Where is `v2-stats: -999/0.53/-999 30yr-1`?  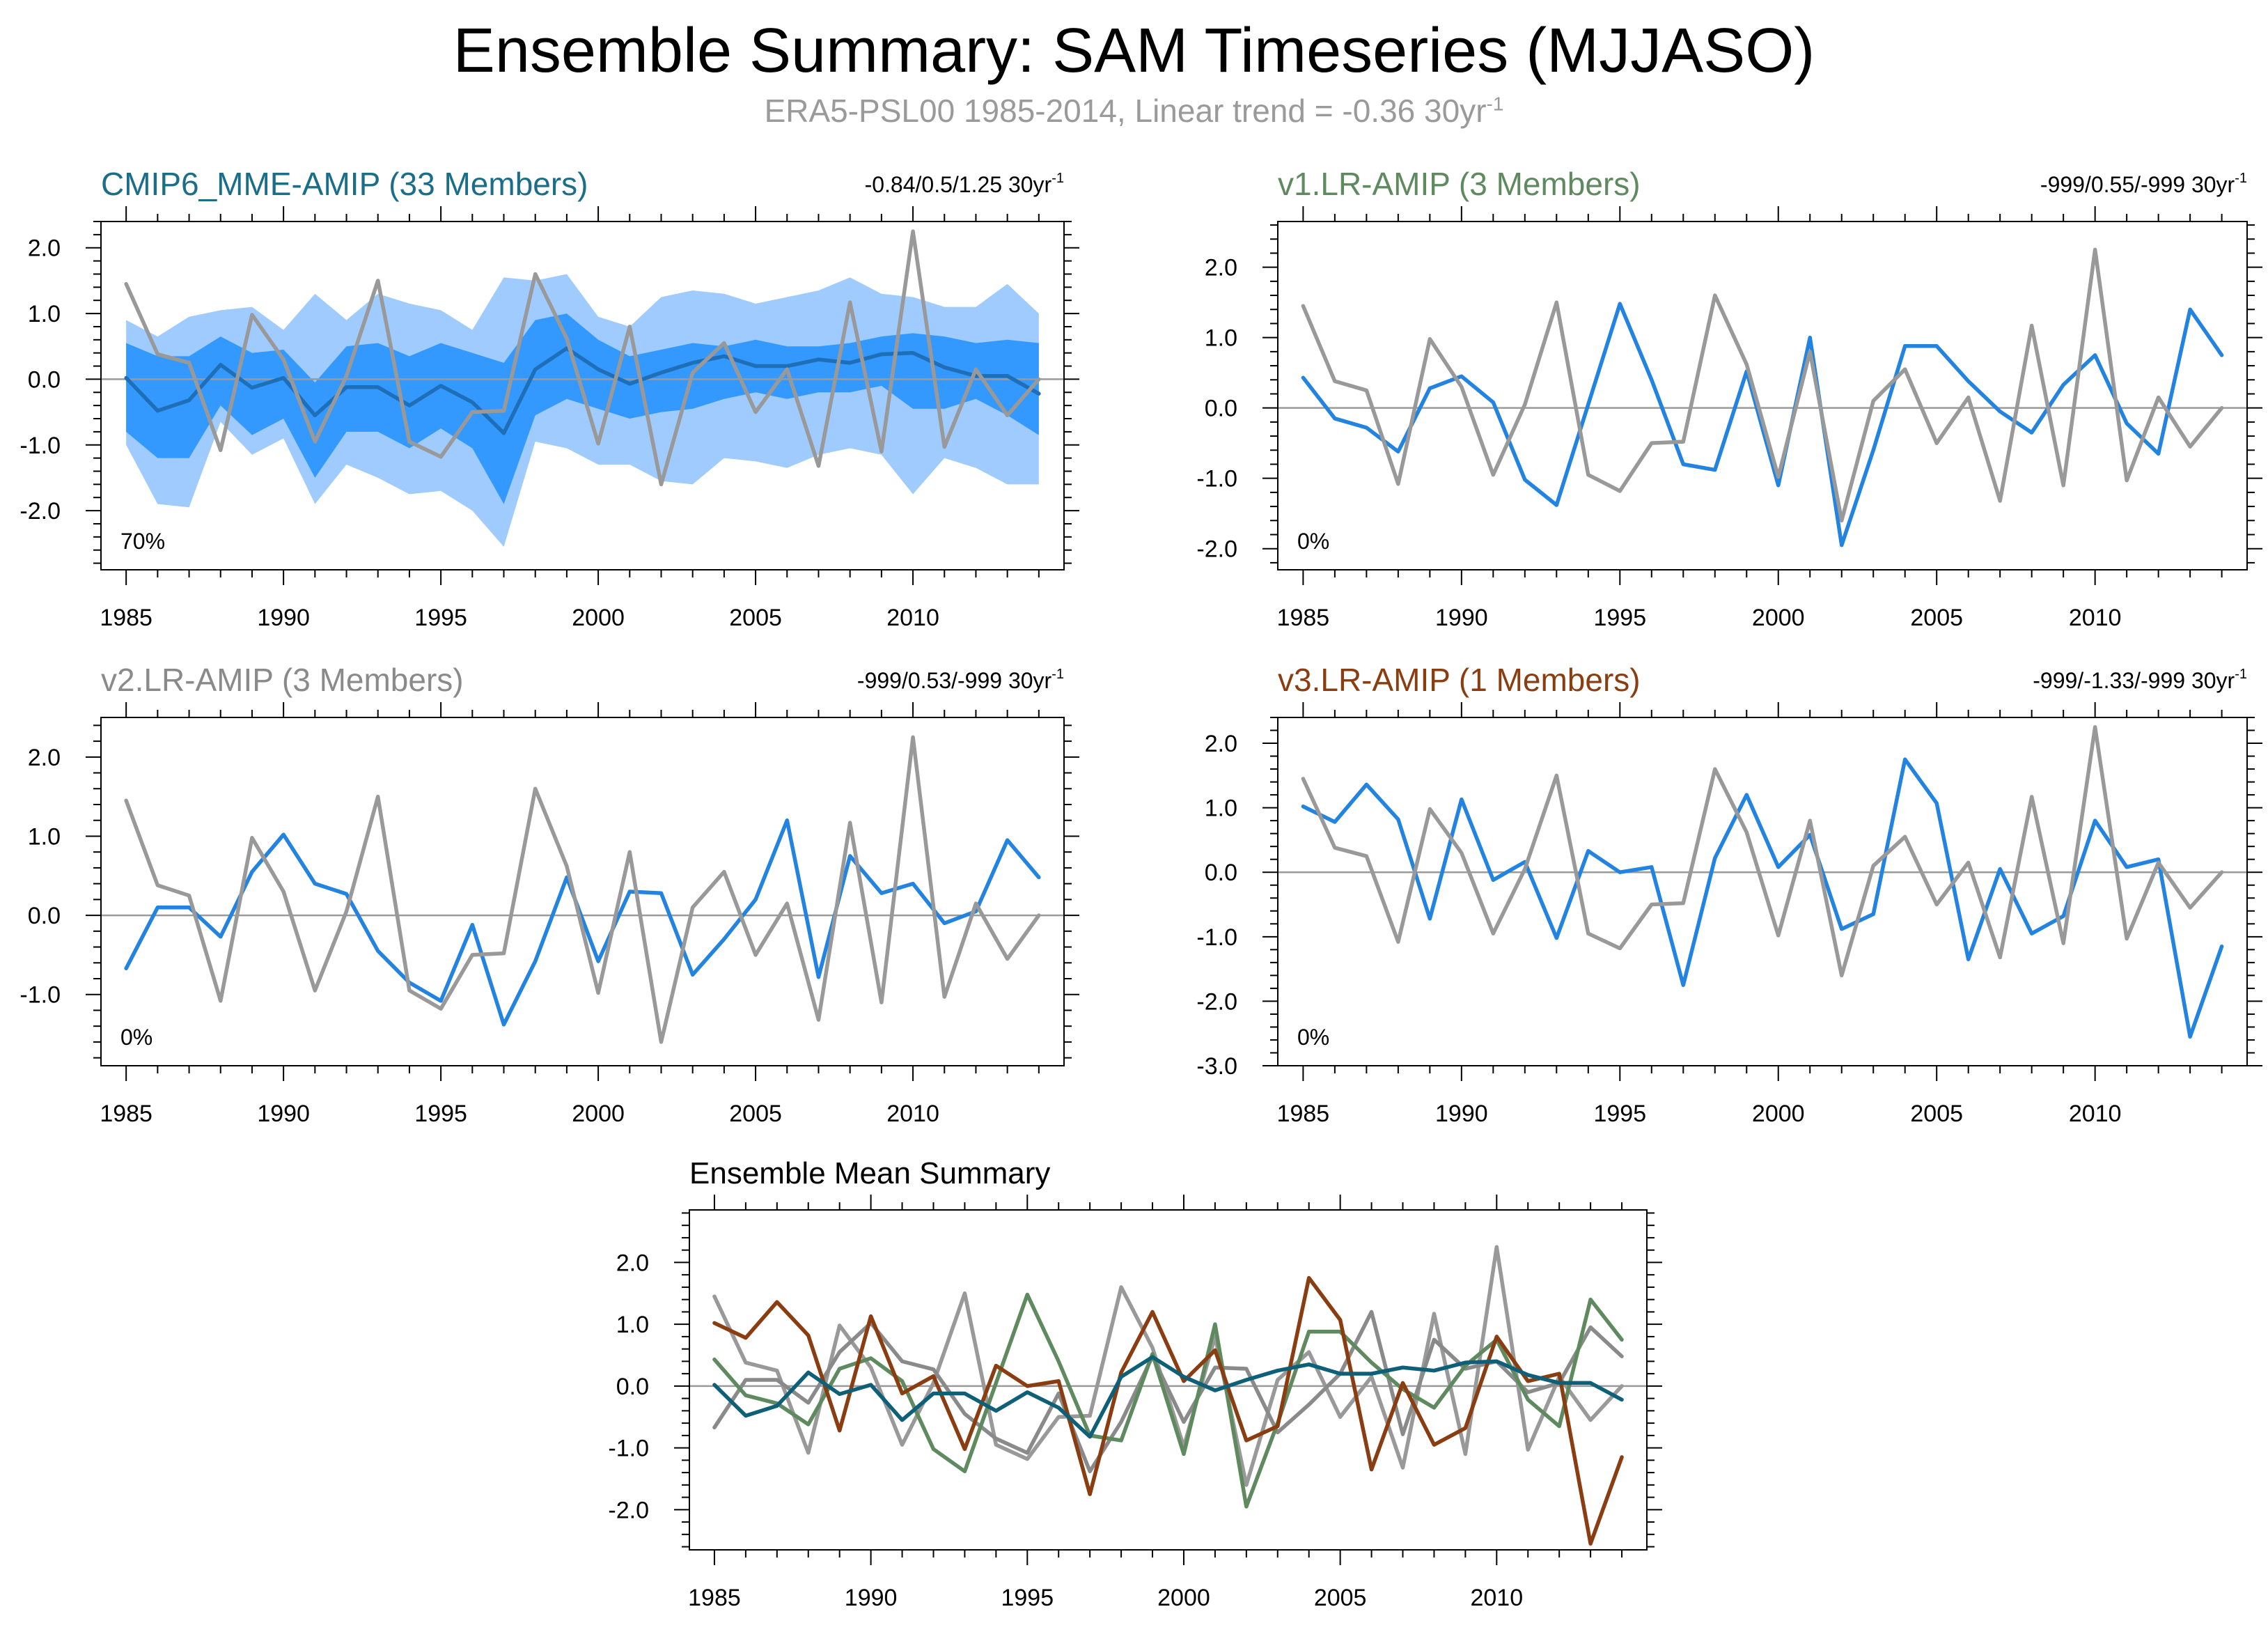
v2-stats: -999/0.53/-999 30yr-1 is located at coordinates (960, 680).